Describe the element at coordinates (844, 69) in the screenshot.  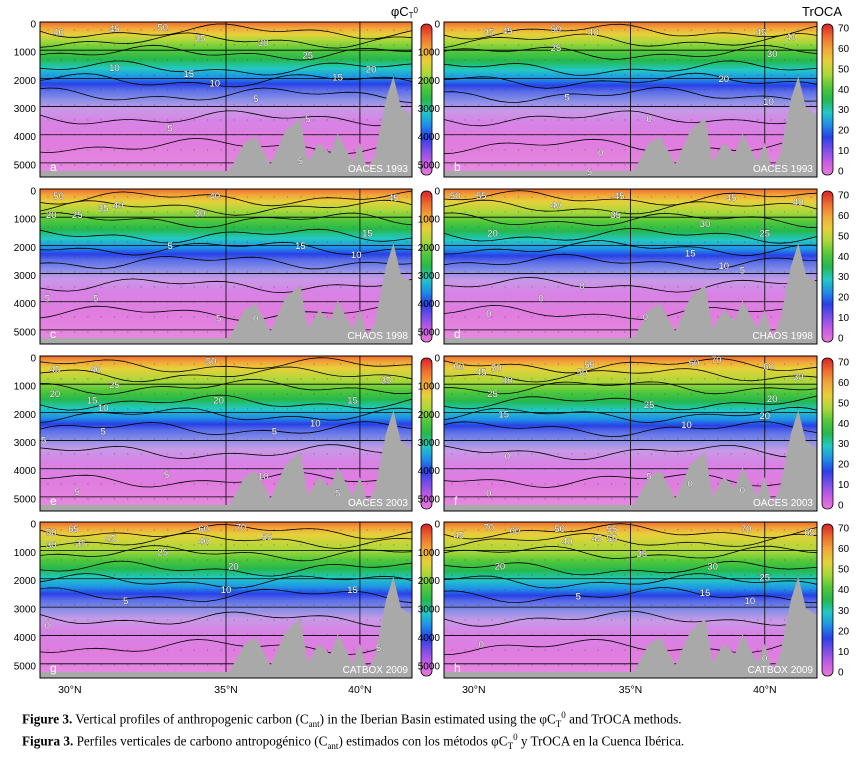
I see `colorbar-tick-label: 50` at that location.